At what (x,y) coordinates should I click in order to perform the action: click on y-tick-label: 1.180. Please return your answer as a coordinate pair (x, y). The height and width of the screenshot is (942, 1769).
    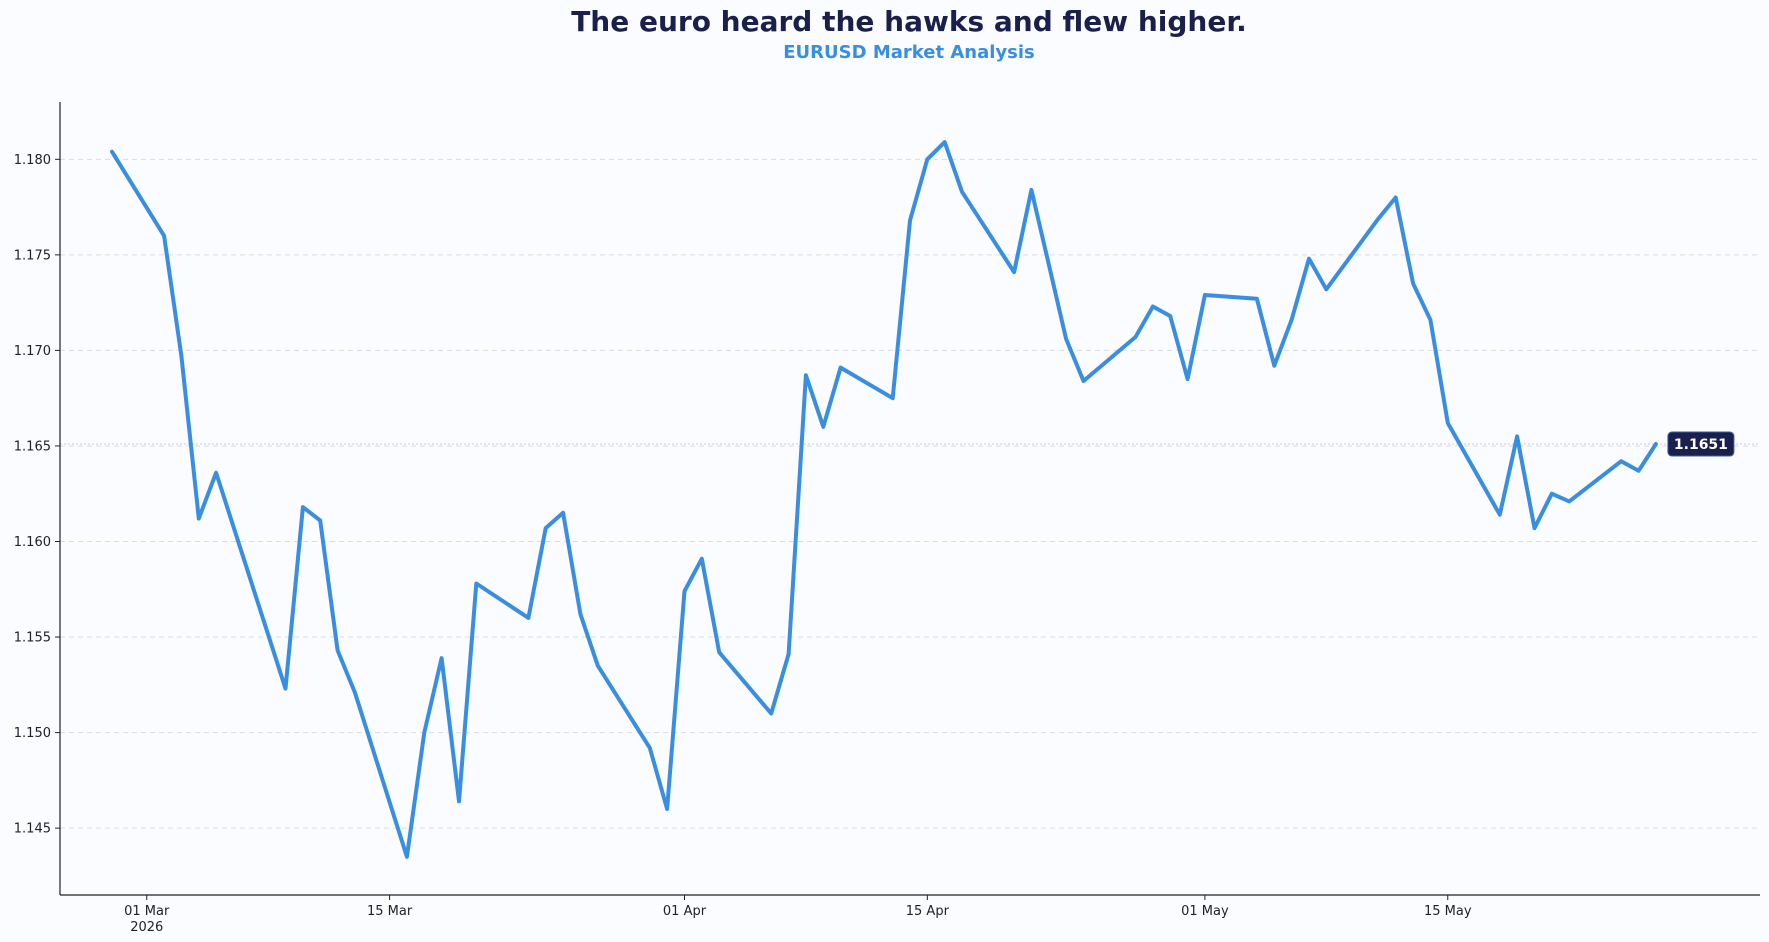
    Looking at the image, I should click on (32, 160).